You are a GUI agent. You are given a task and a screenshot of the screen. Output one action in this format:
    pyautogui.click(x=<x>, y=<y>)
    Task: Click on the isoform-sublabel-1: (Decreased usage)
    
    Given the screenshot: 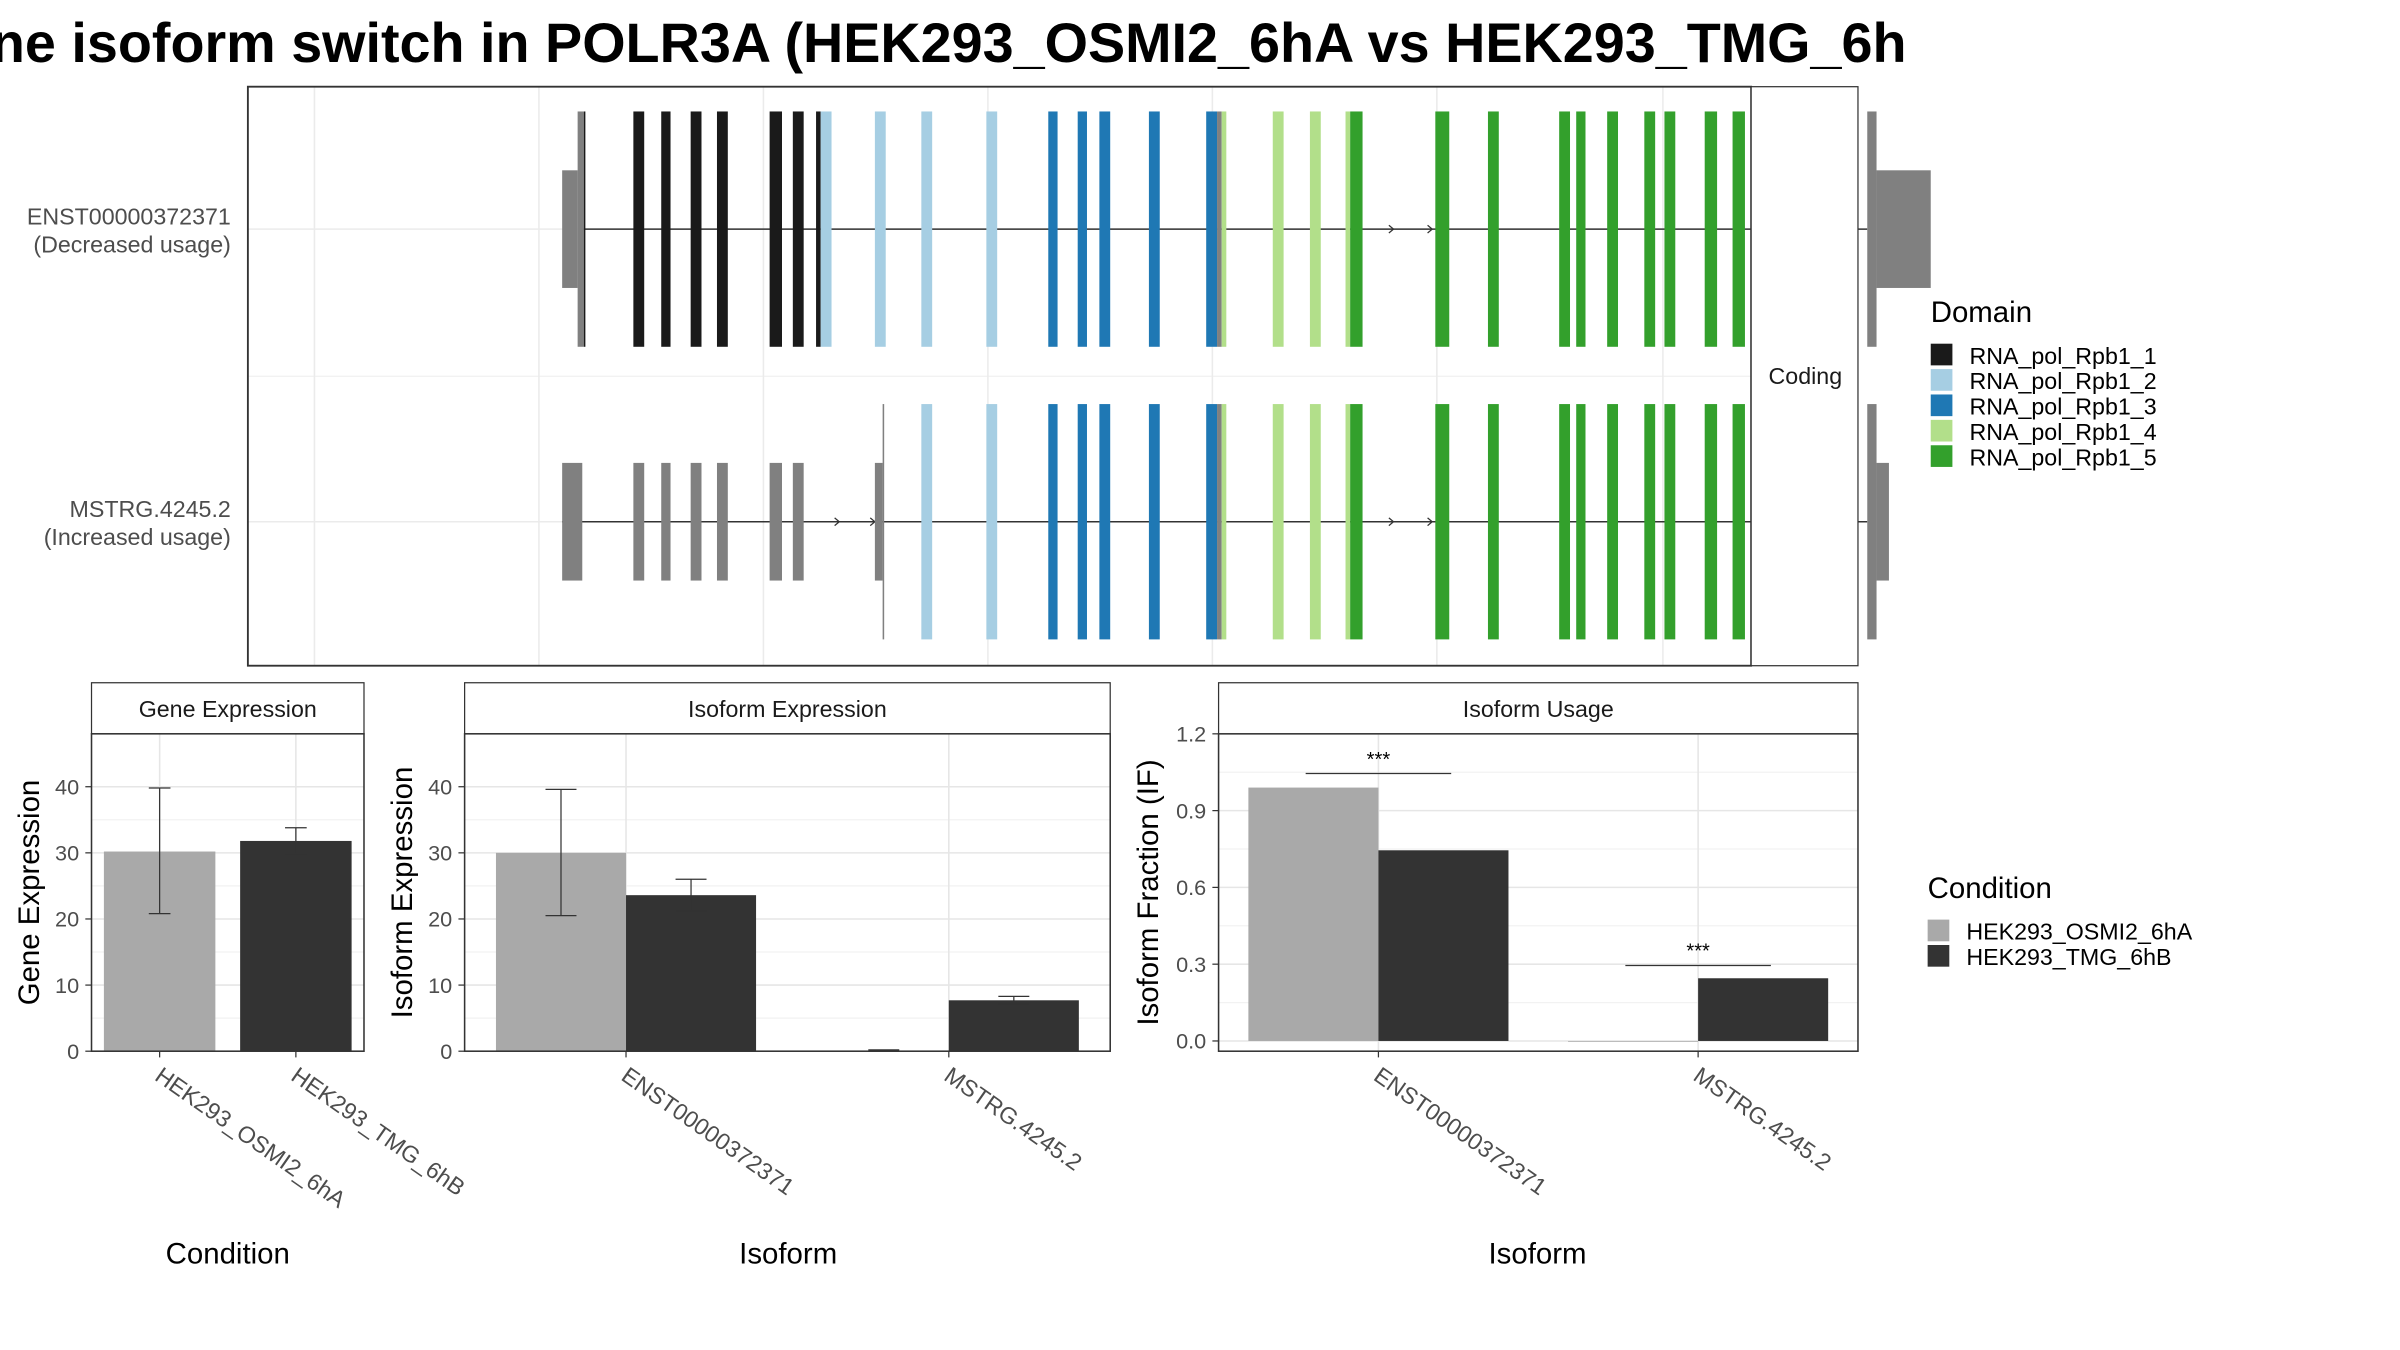 What is the action you would take?
    pyautogui.click(x=131, y=244)
    